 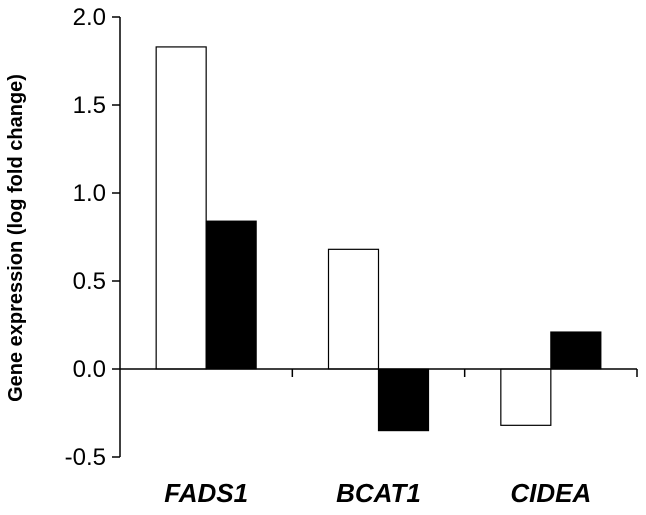 I want to click on y-tick-label: -0.5, so click(x=85, y=457).